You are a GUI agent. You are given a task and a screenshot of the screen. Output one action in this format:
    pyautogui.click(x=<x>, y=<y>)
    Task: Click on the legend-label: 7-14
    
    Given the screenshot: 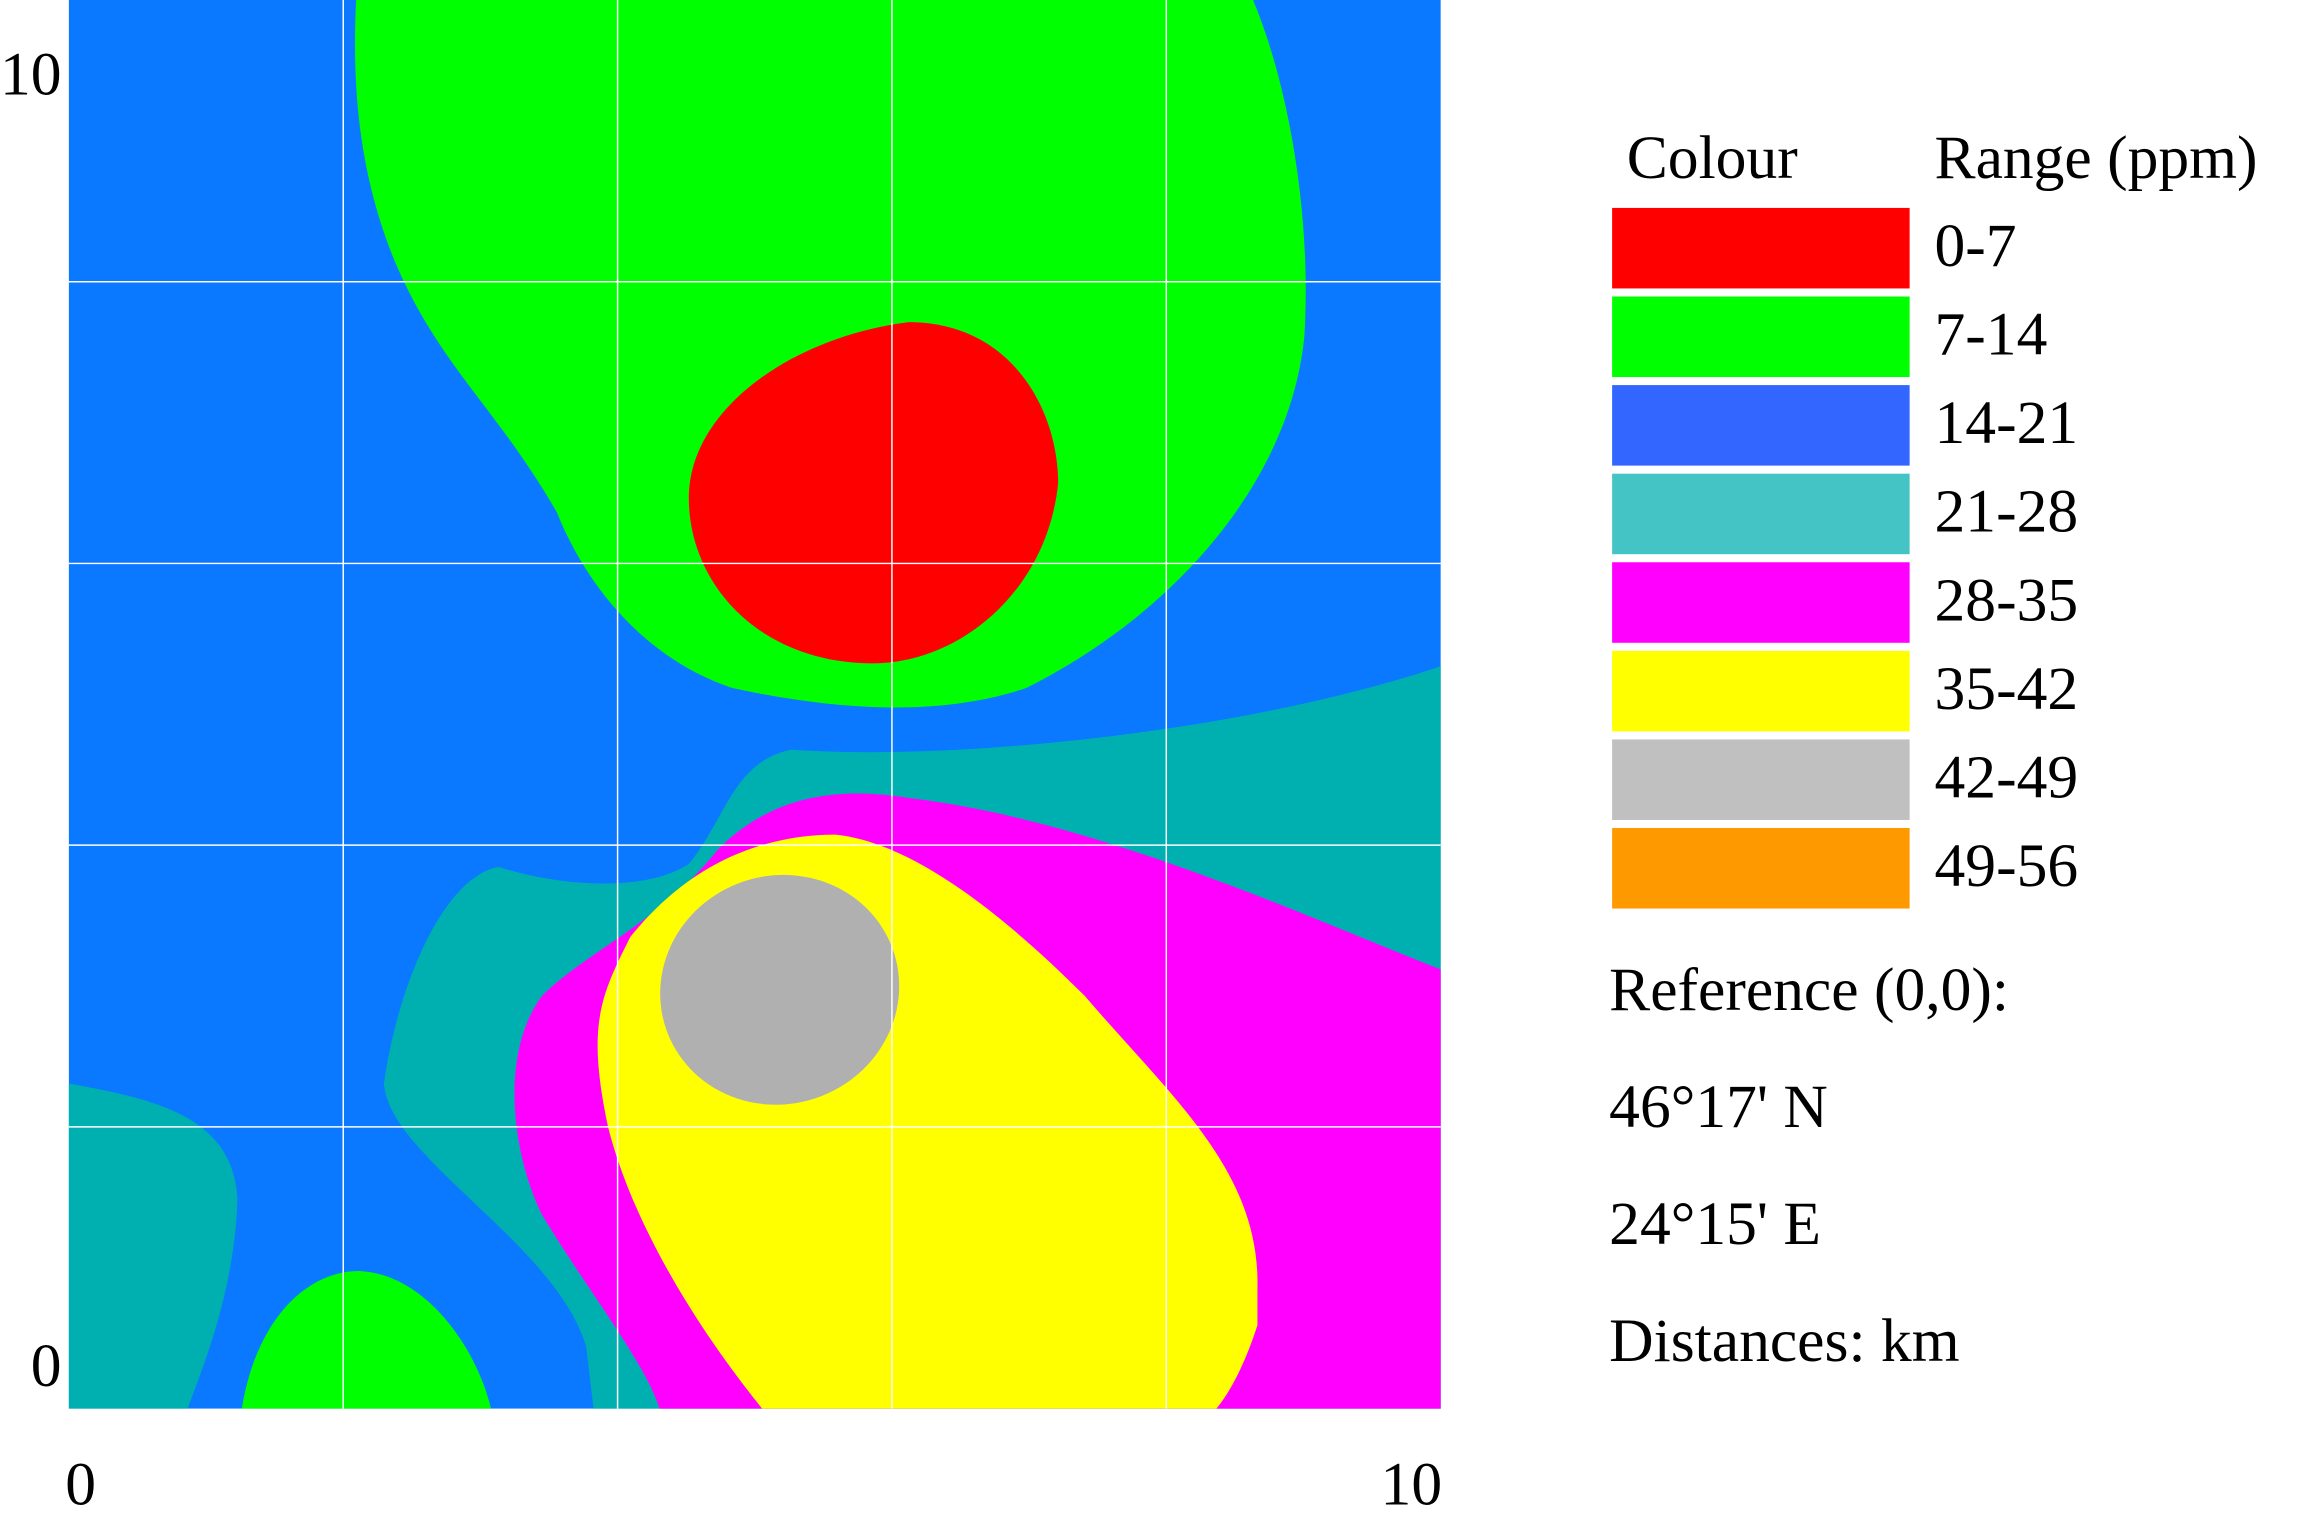 What is the action you would take?
    pyautogui.click(x=1991, y=335)
    